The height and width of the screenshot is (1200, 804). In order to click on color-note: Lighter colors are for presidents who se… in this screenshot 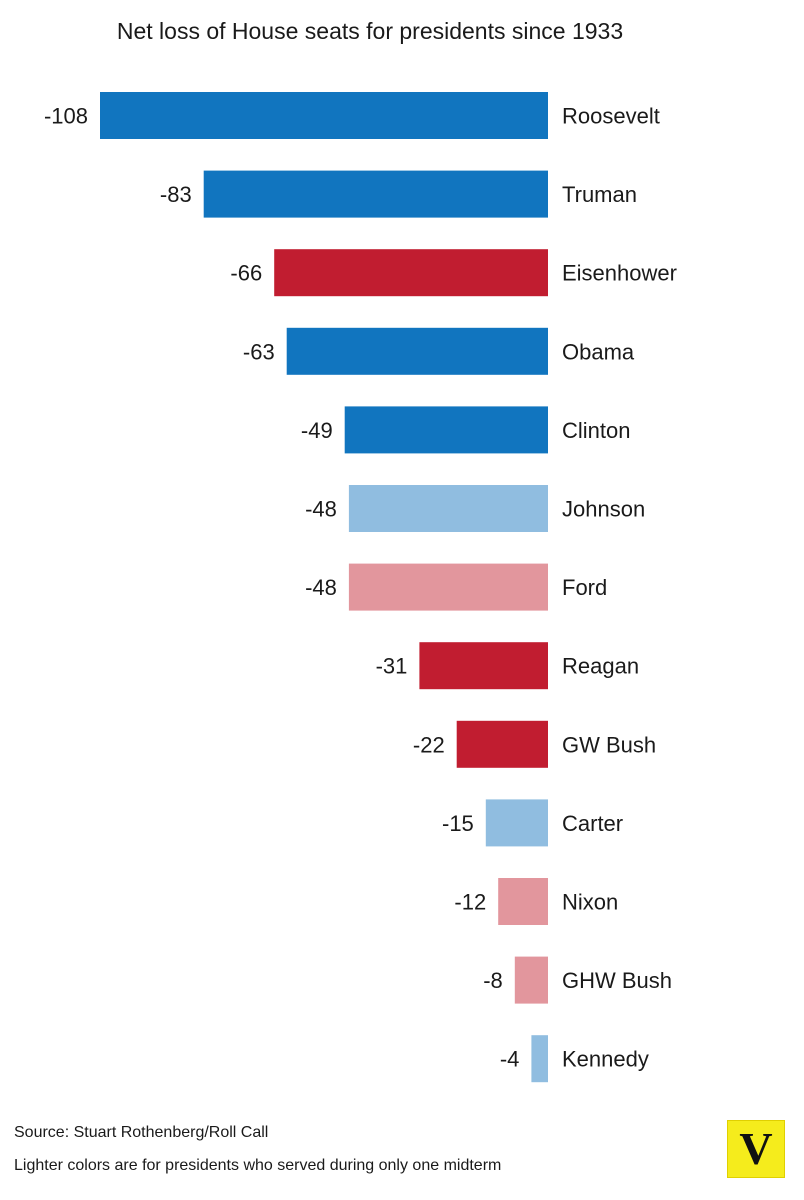, I will do `click(258, 1165)`.